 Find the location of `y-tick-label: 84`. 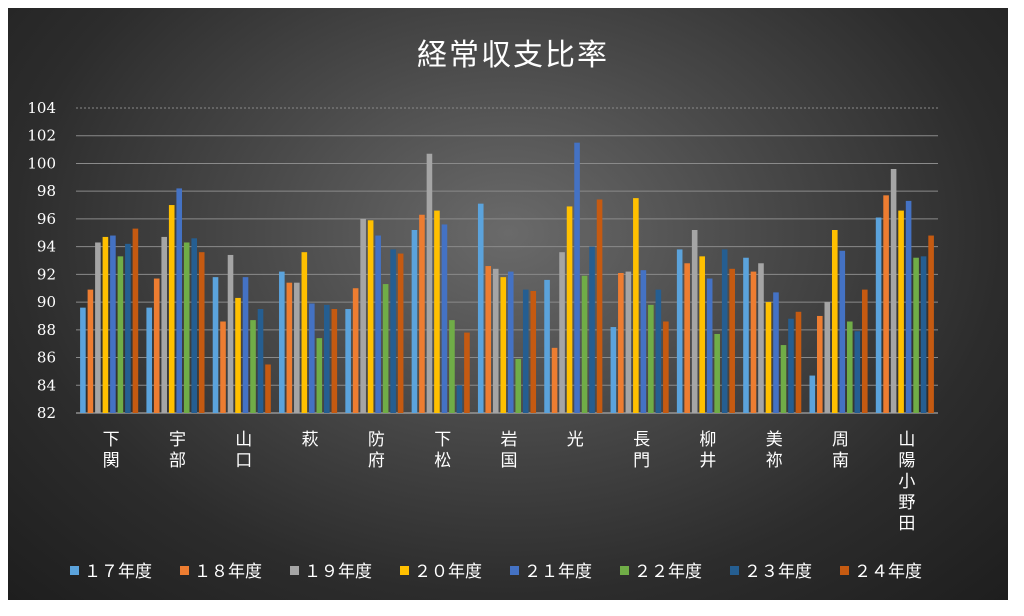

y-tick-label: 84 is located at coordinates (46, 385).